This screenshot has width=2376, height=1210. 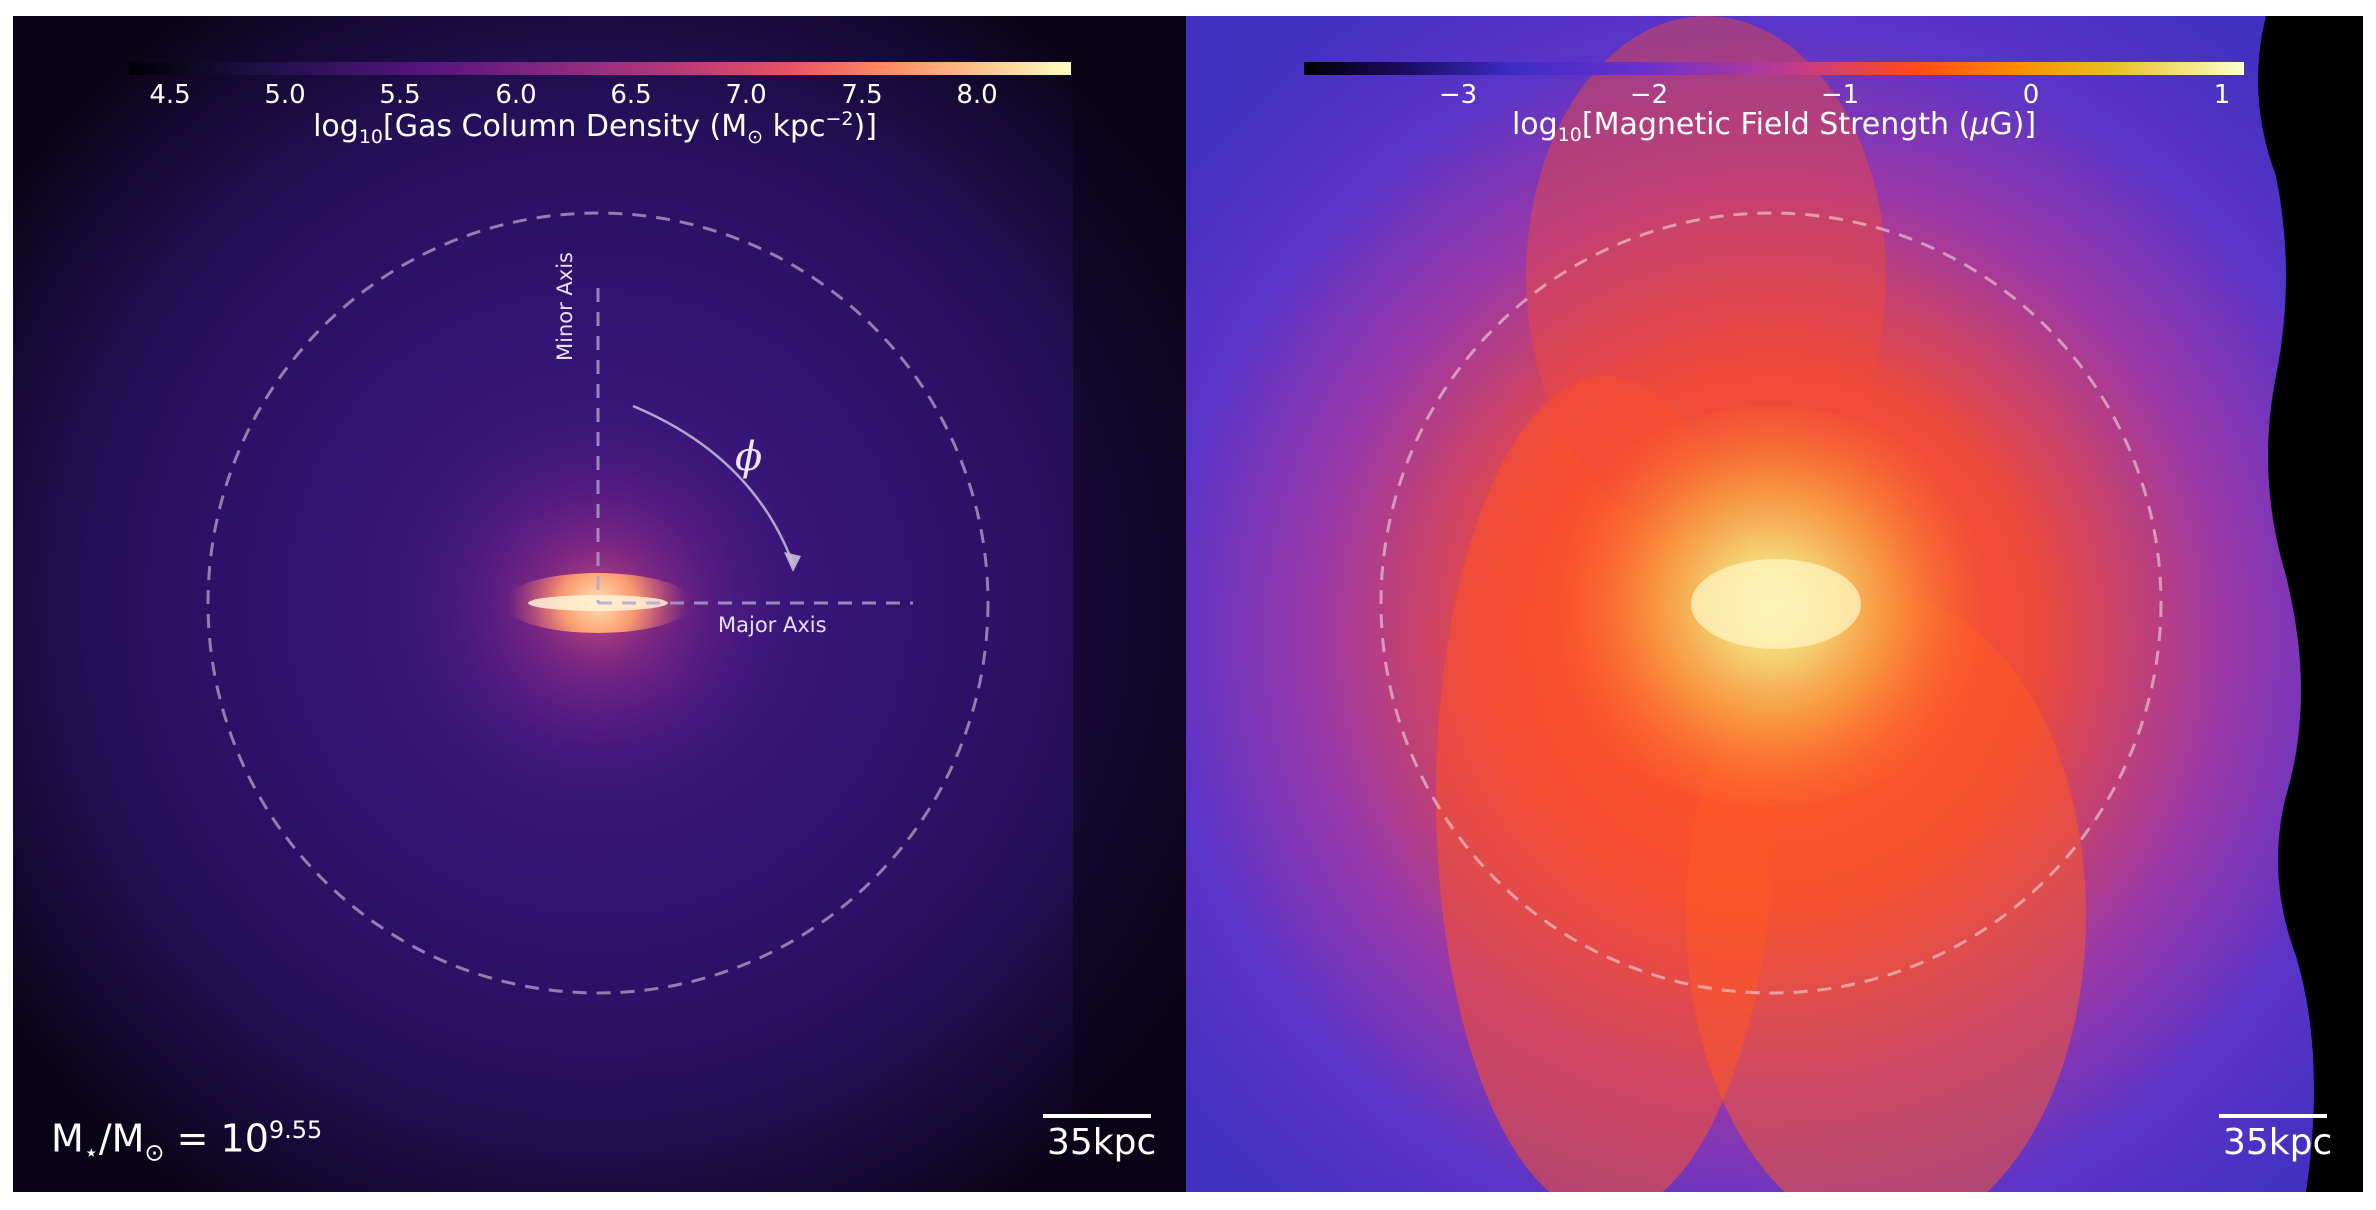 What do you see at coordinates (600, 68) in the screenshot?
I see `gas-density-colorbar` at bounding box center [600, 68].